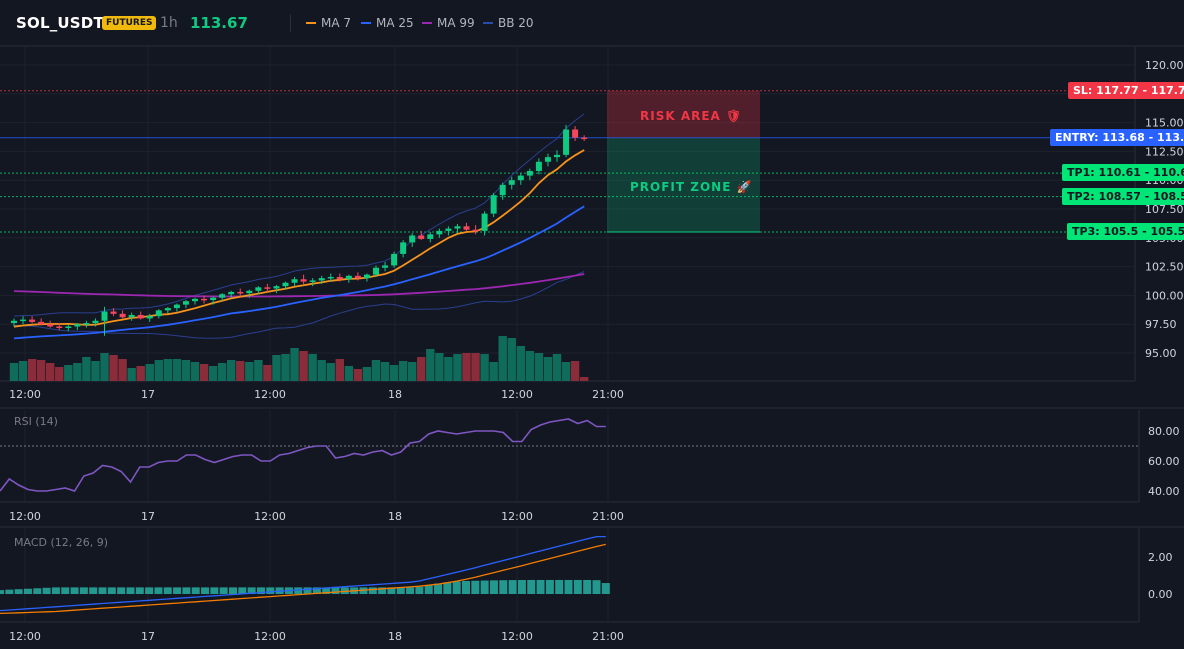 The height and width of the screenshot is (649, 1184). What do you see at coordinates (60, 23) in the screenshot?
I see `symbol-name: SOL_USDT` at bounding box center [60, 23].